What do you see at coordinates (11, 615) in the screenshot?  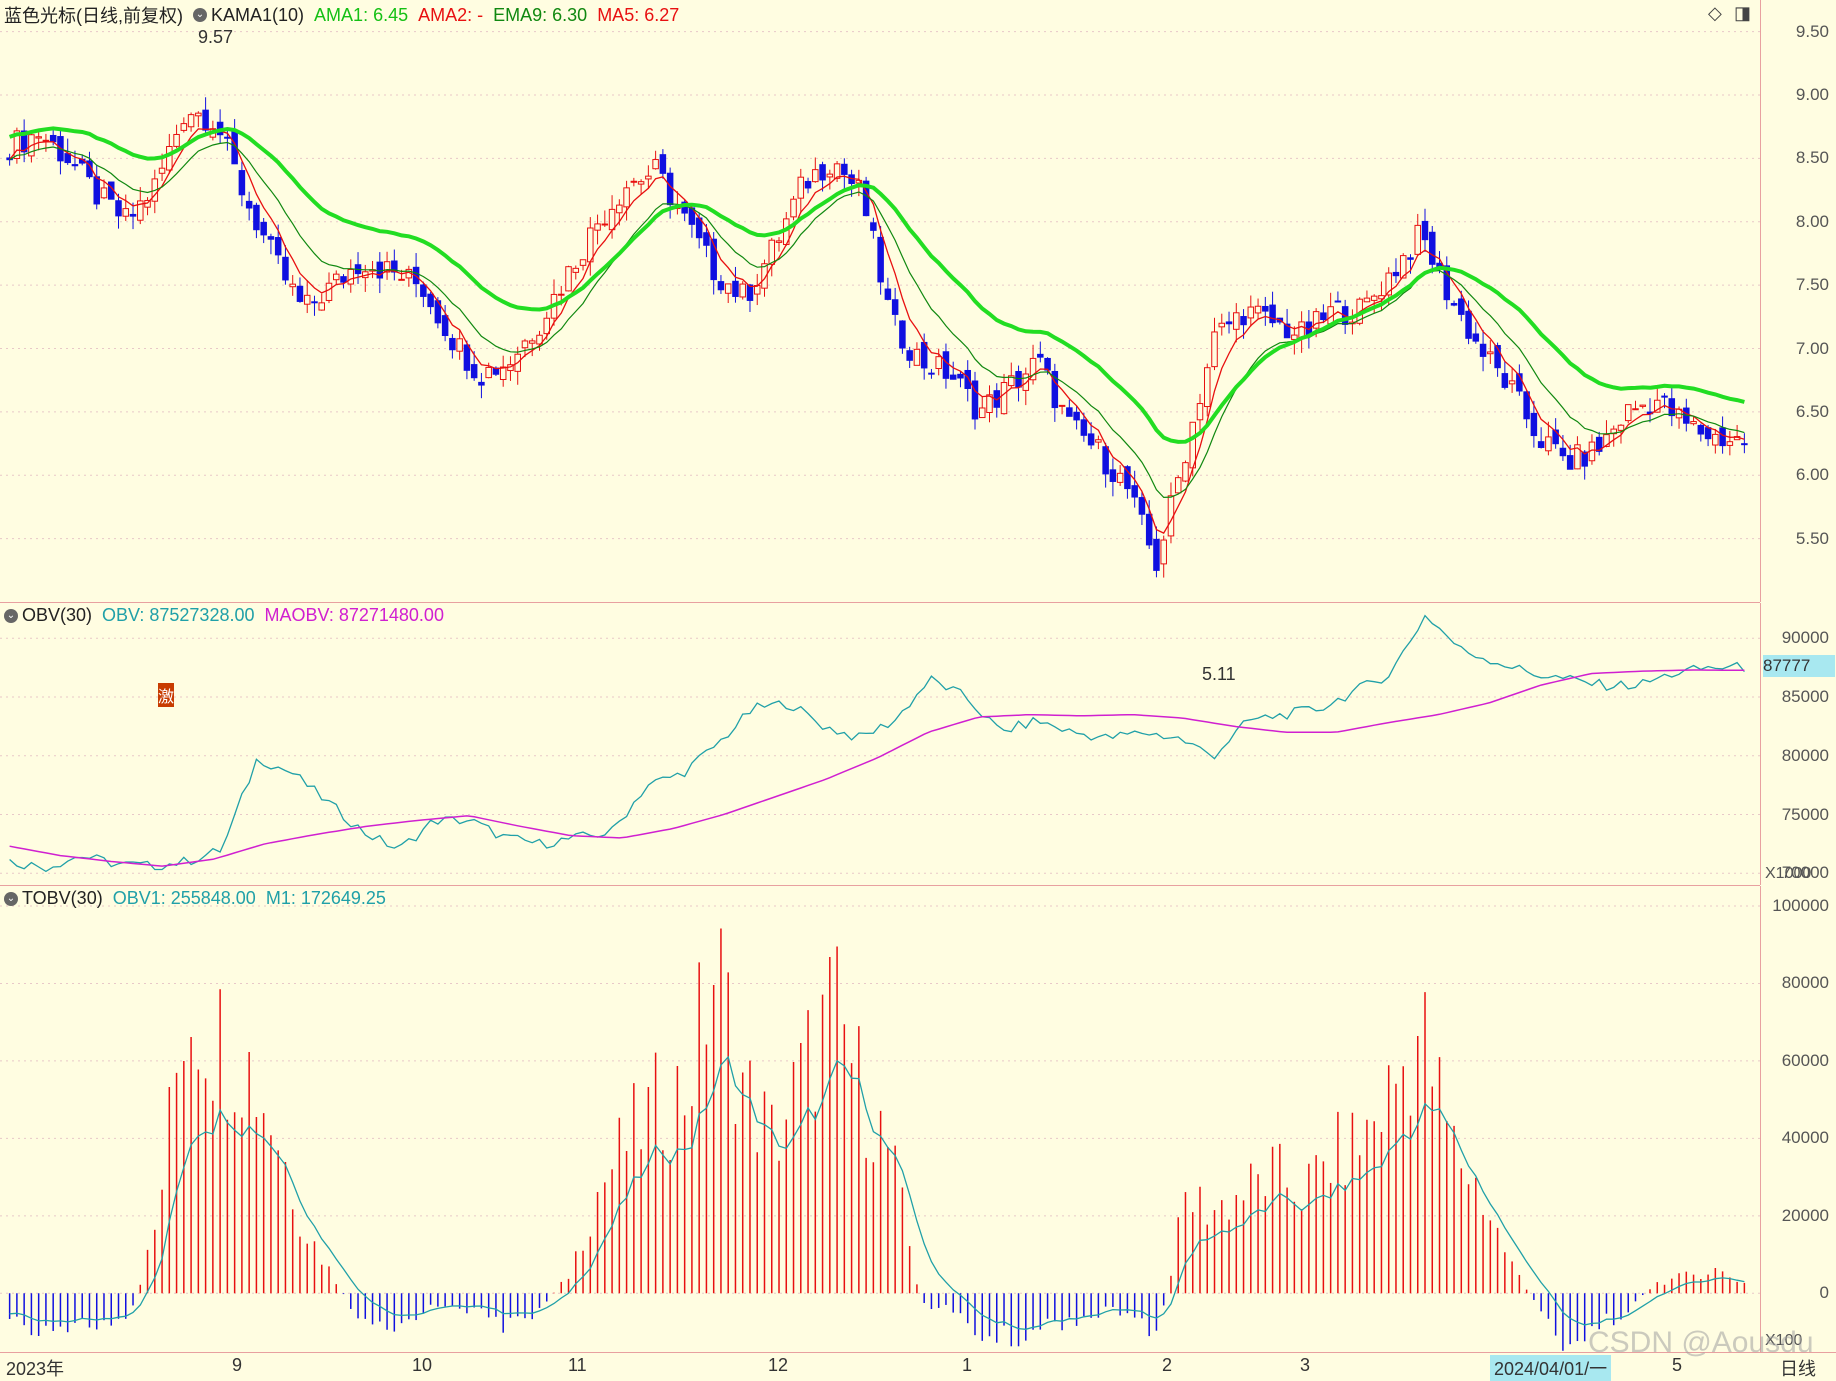 I see `obv-toggle-icon: ⌄` at bounding box center [11, 615].